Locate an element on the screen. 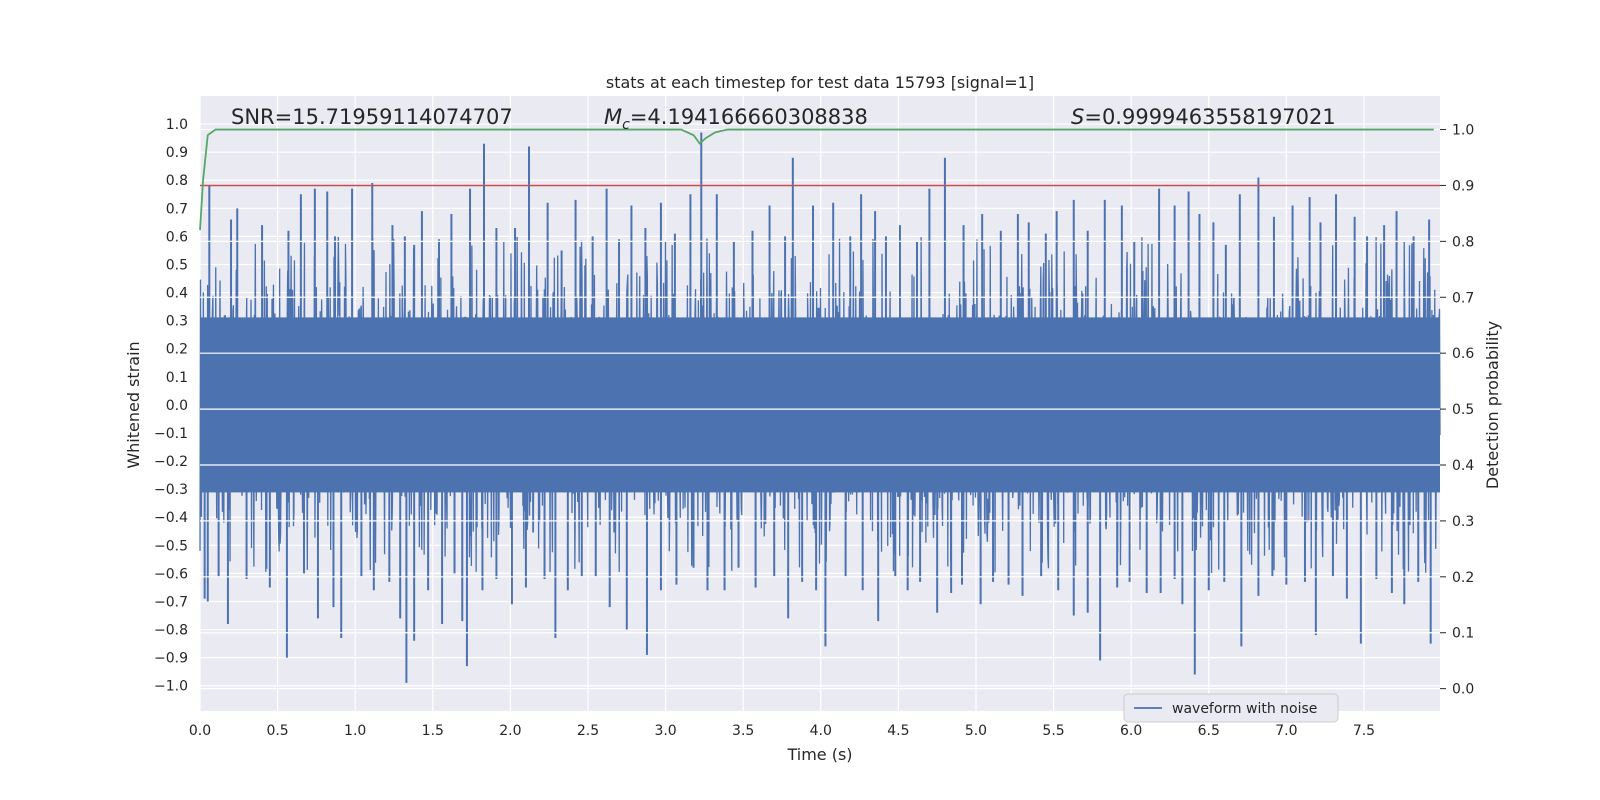 This screenshot has height=800, width=1600. x-tick-label: 0.5 is located at coordinates (277, 731).